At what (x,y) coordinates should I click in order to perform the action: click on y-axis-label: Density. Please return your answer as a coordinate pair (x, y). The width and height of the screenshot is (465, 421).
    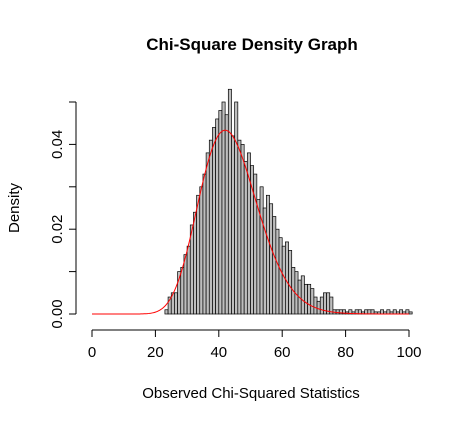
    Looking at the image, I should click on (14, 207).